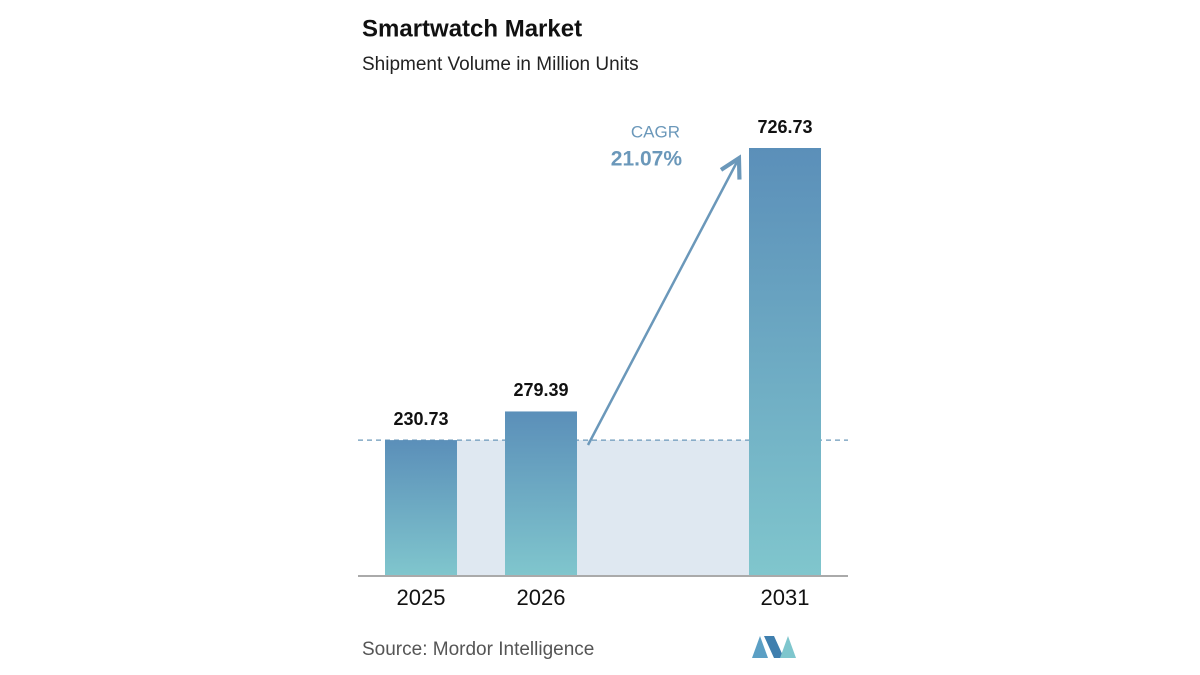 The width and height of the screenshot is (1200, 675). Describe the element at coordinates (647, 159) in the screenshot. I see `cagr-value: 21.07%` at that location.